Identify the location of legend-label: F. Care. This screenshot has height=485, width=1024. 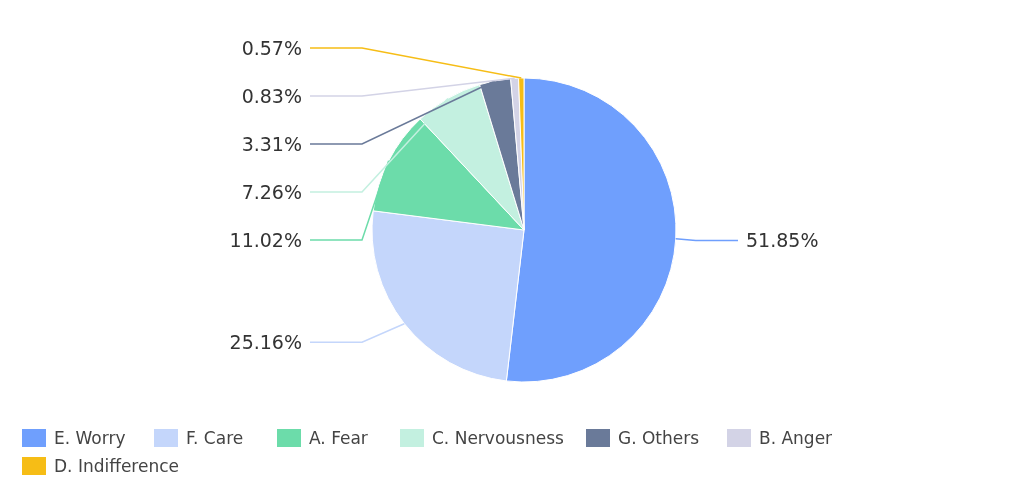
(215, 437).